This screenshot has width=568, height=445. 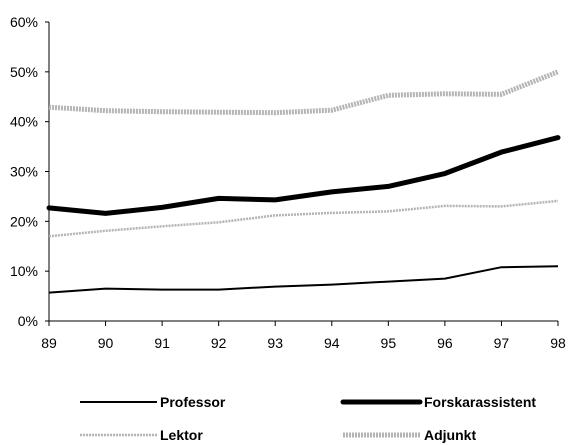 What do you see at coordinates (24, 221) in the screenshot?
I see `y-tick-label: 20%` at bounding box center [24, 221].